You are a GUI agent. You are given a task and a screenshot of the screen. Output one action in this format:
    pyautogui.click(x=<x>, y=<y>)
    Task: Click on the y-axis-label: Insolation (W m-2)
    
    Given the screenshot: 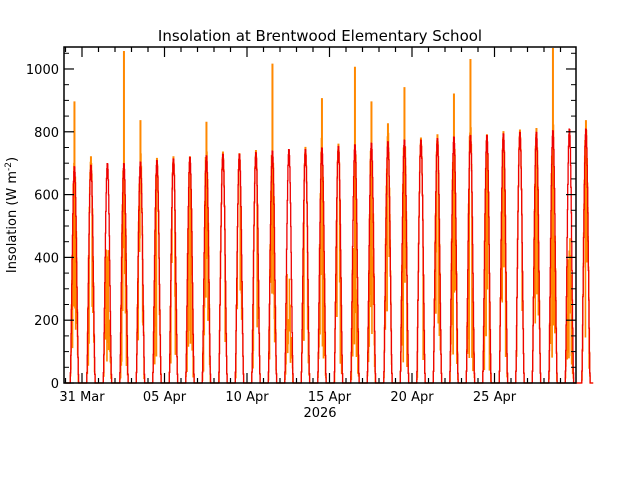 What is the action you would take?
    pyautogui.click(x=12, y=215)
    